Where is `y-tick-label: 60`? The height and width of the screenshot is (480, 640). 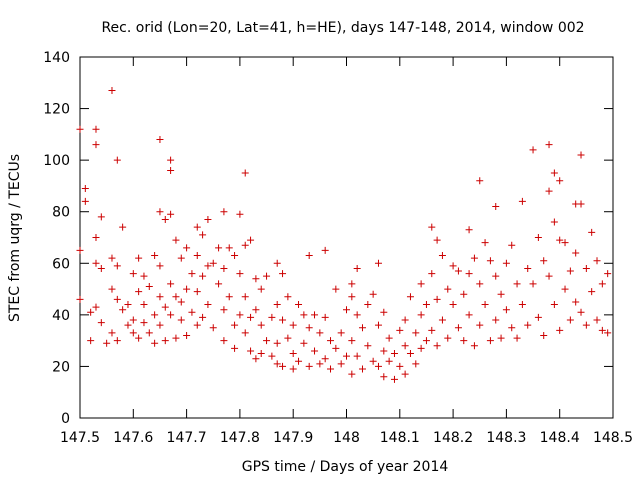 y-tick-label: 60 is located at coordinates (61, 264).